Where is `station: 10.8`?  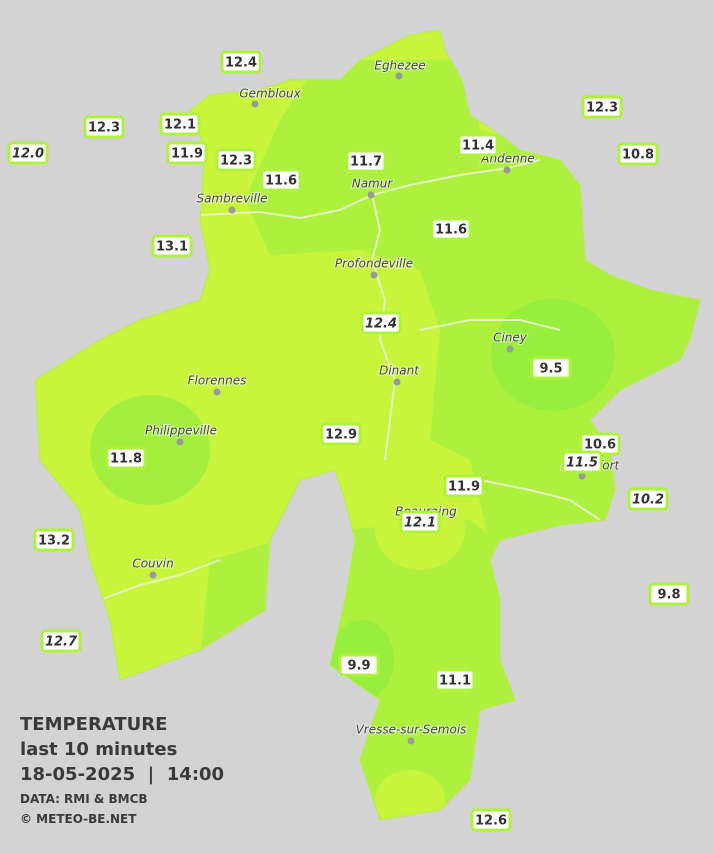 station: 10.8 is located at coordinates (638, 154).